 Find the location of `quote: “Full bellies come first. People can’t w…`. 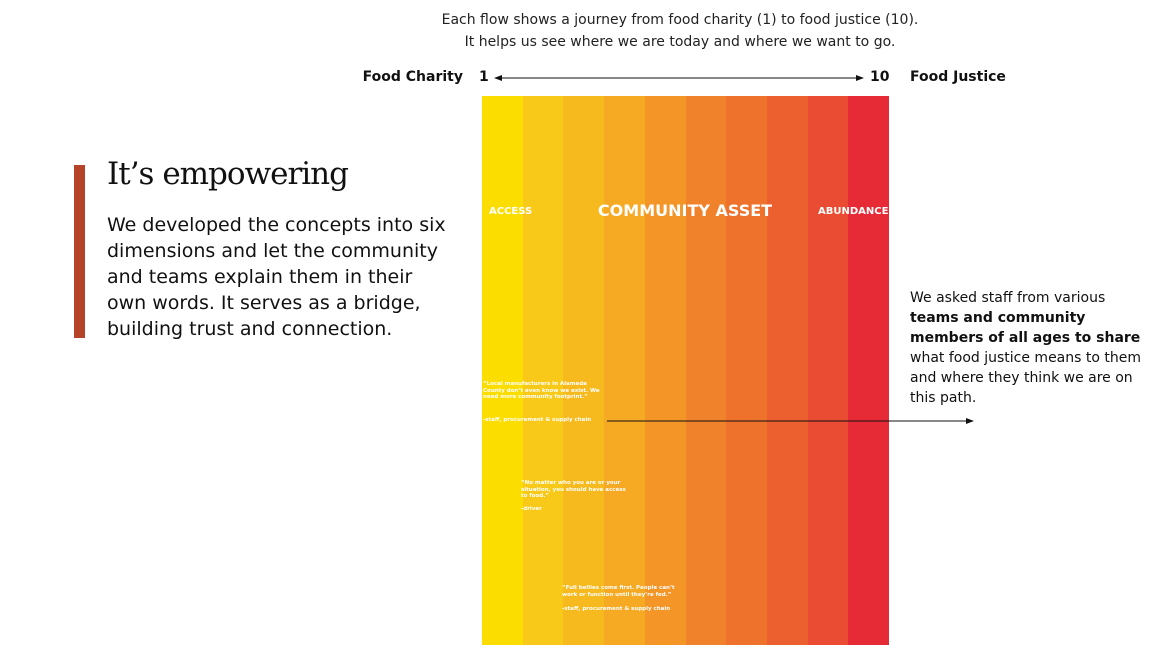

quote: “Full bellies come first. People can’t w… is located at coordinates (618, 591).